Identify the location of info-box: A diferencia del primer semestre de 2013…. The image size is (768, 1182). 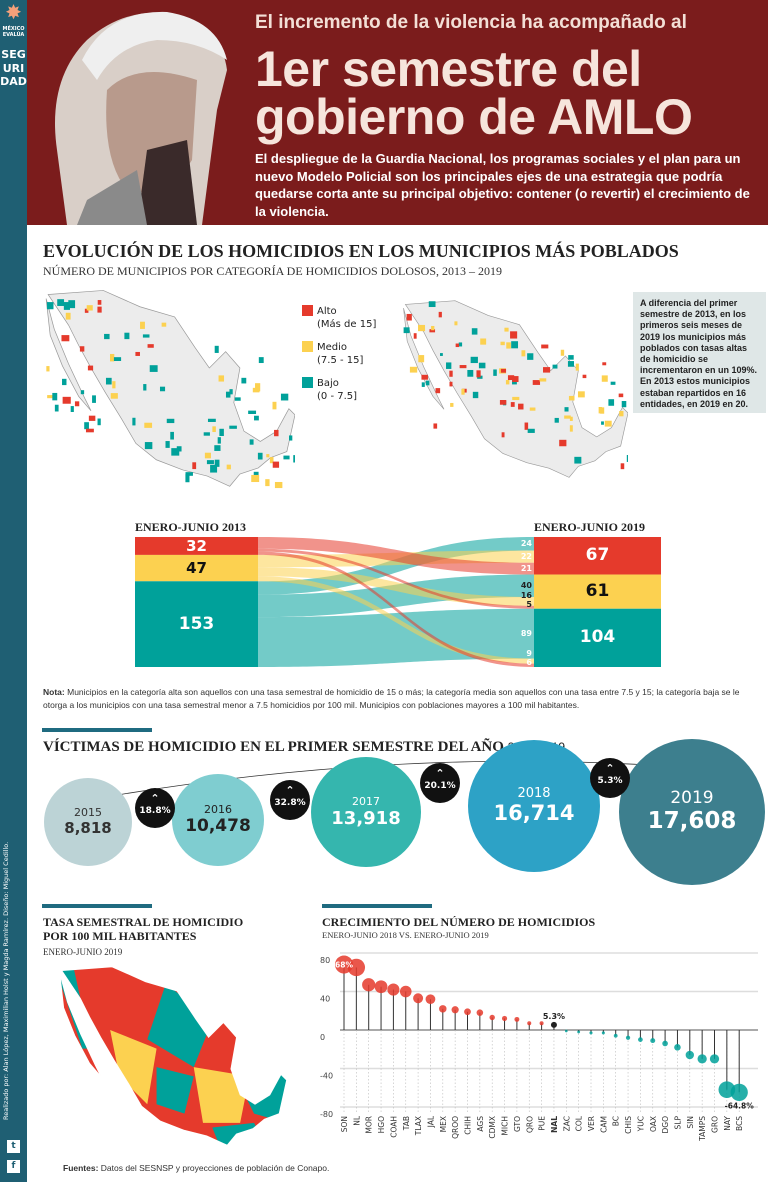
(699, 352).